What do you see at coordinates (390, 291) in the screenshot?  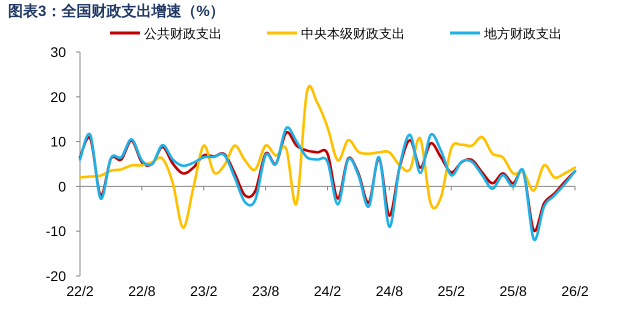 I see `x-tick-label: 24/8` at bounding box center [390, 291].